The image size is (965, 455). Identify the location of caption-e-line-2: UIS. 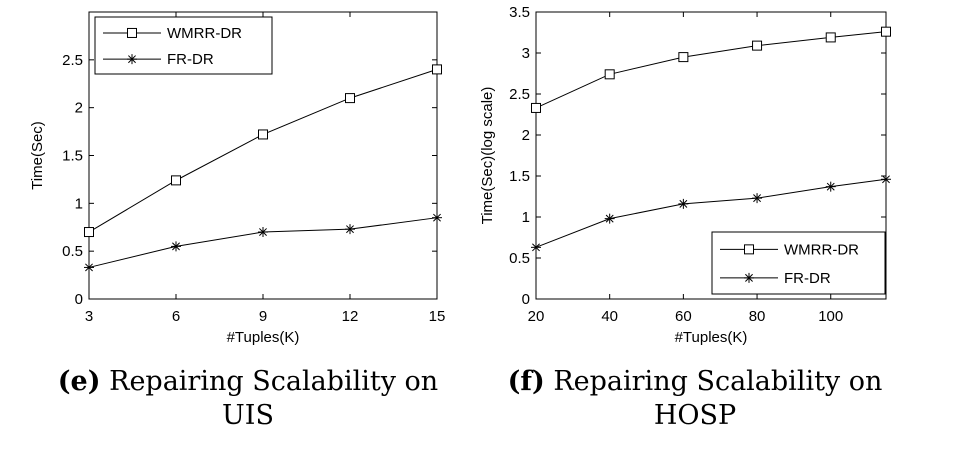
(248, 415).